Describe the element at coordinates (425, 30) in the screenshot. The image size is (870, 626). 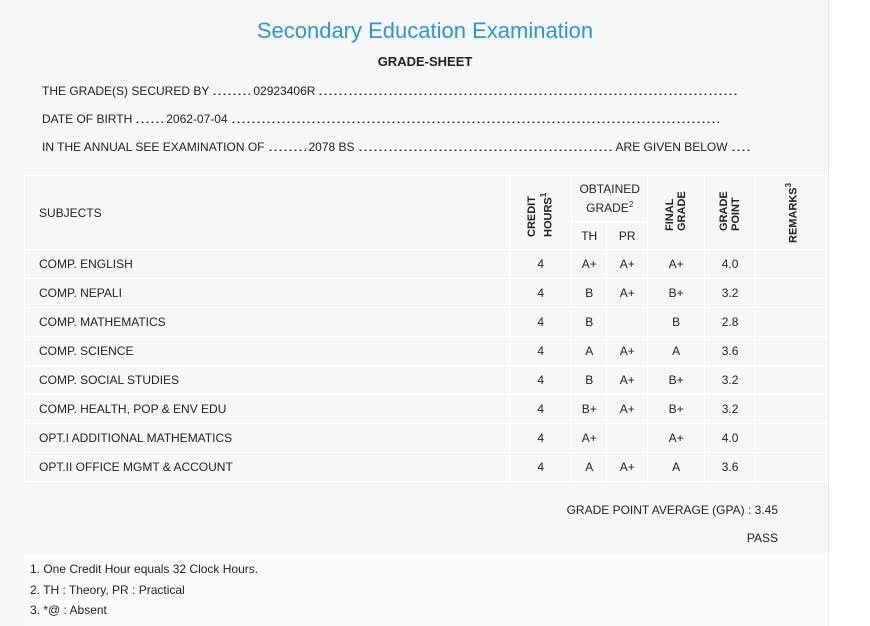
I see `title: Secondary Education Examination` at that location.